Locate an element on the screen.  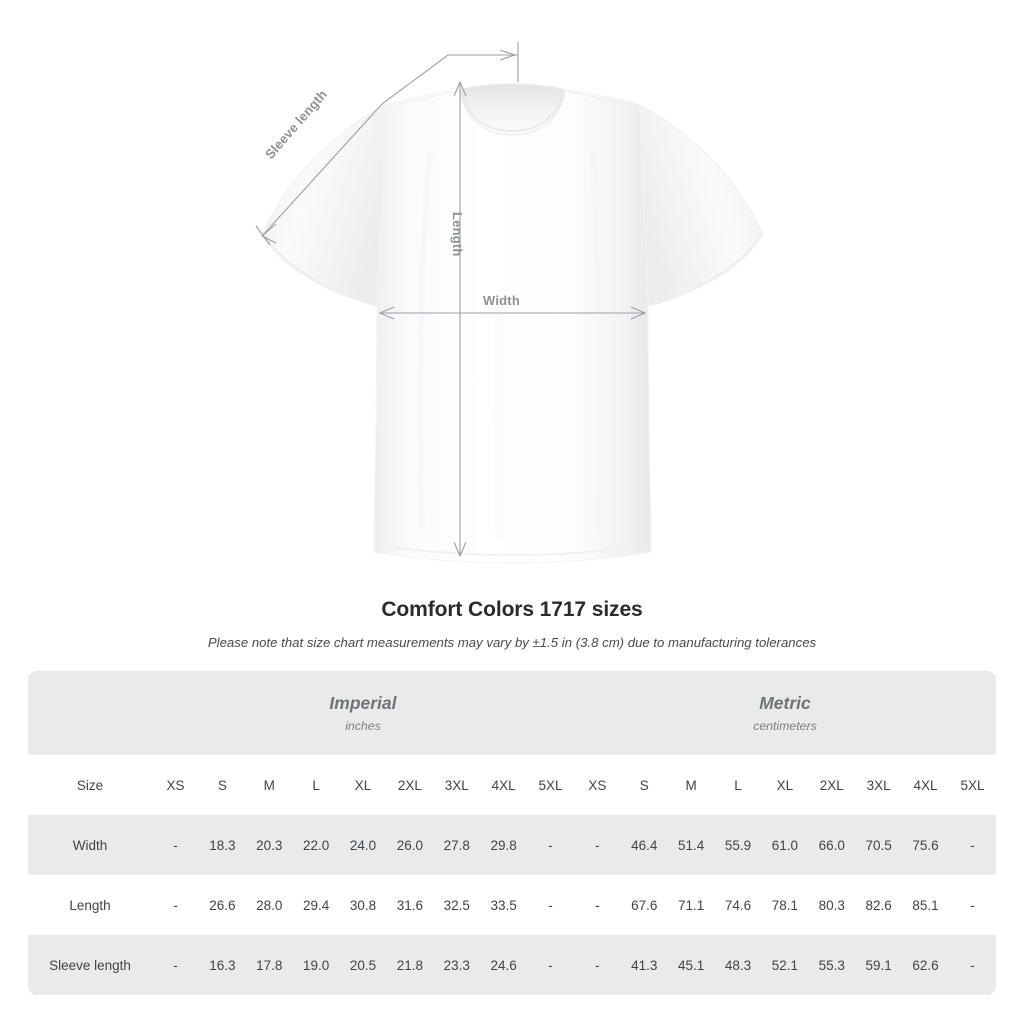
measurement-cell: 70.5 is located at coordinates (879, 845).